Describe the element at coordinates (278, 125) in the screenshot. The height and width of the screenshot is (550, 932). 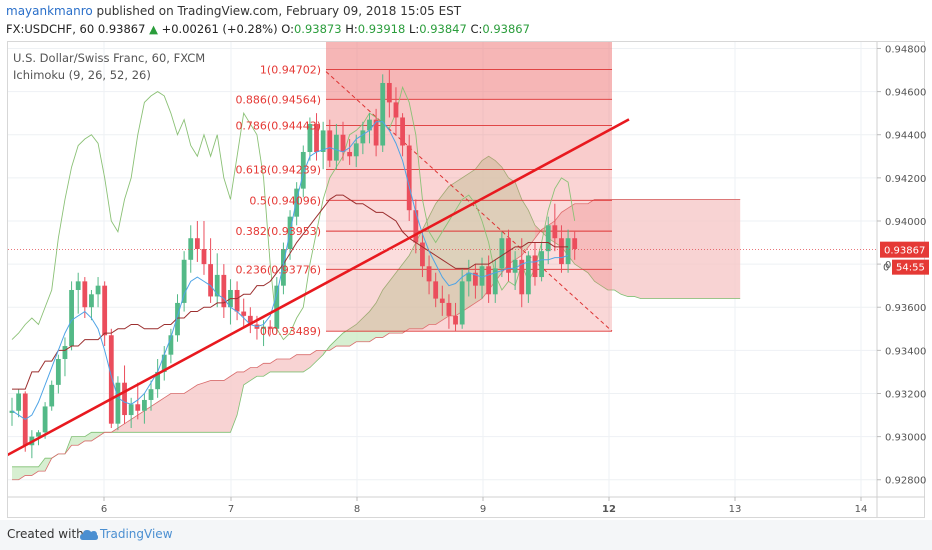
I see `fib-level-label: 0.786(0.94443)` at that location.